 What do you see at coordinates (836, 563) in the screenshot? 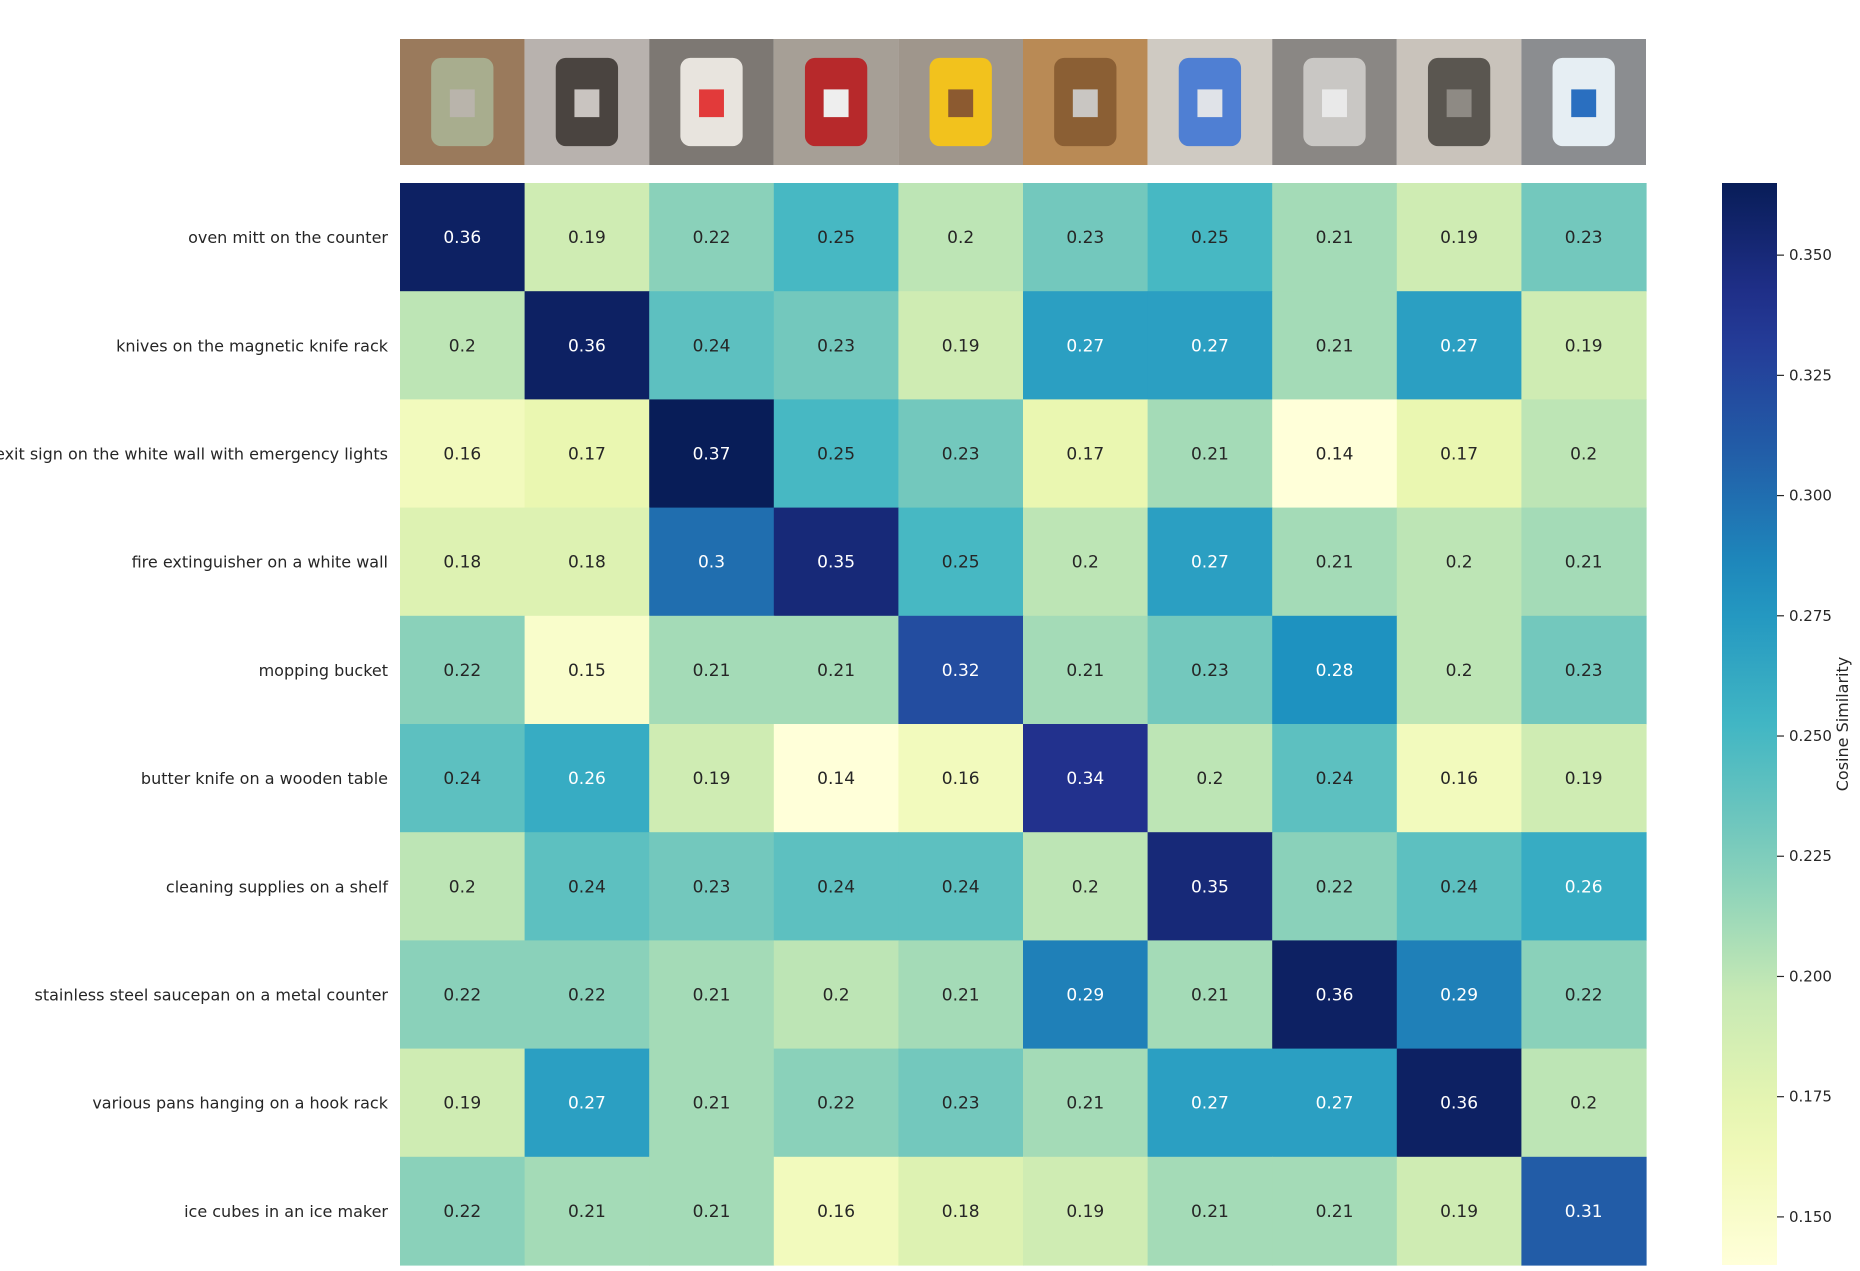
I see `cell-value-label: 0.35` at bounding box center [836, 563].